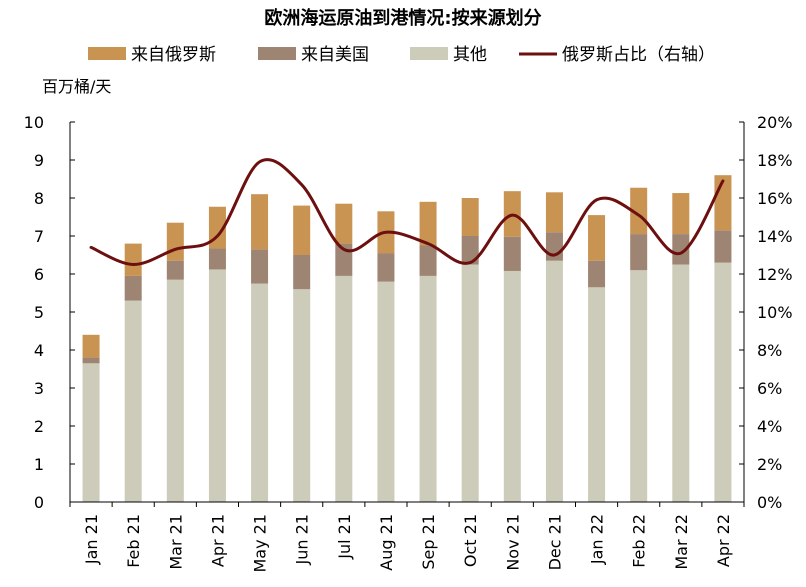 Image resolution: width=806 pixels, height=587 pixels. I want to click on x-tick-label-9: Oct 21, so click(470, 540).